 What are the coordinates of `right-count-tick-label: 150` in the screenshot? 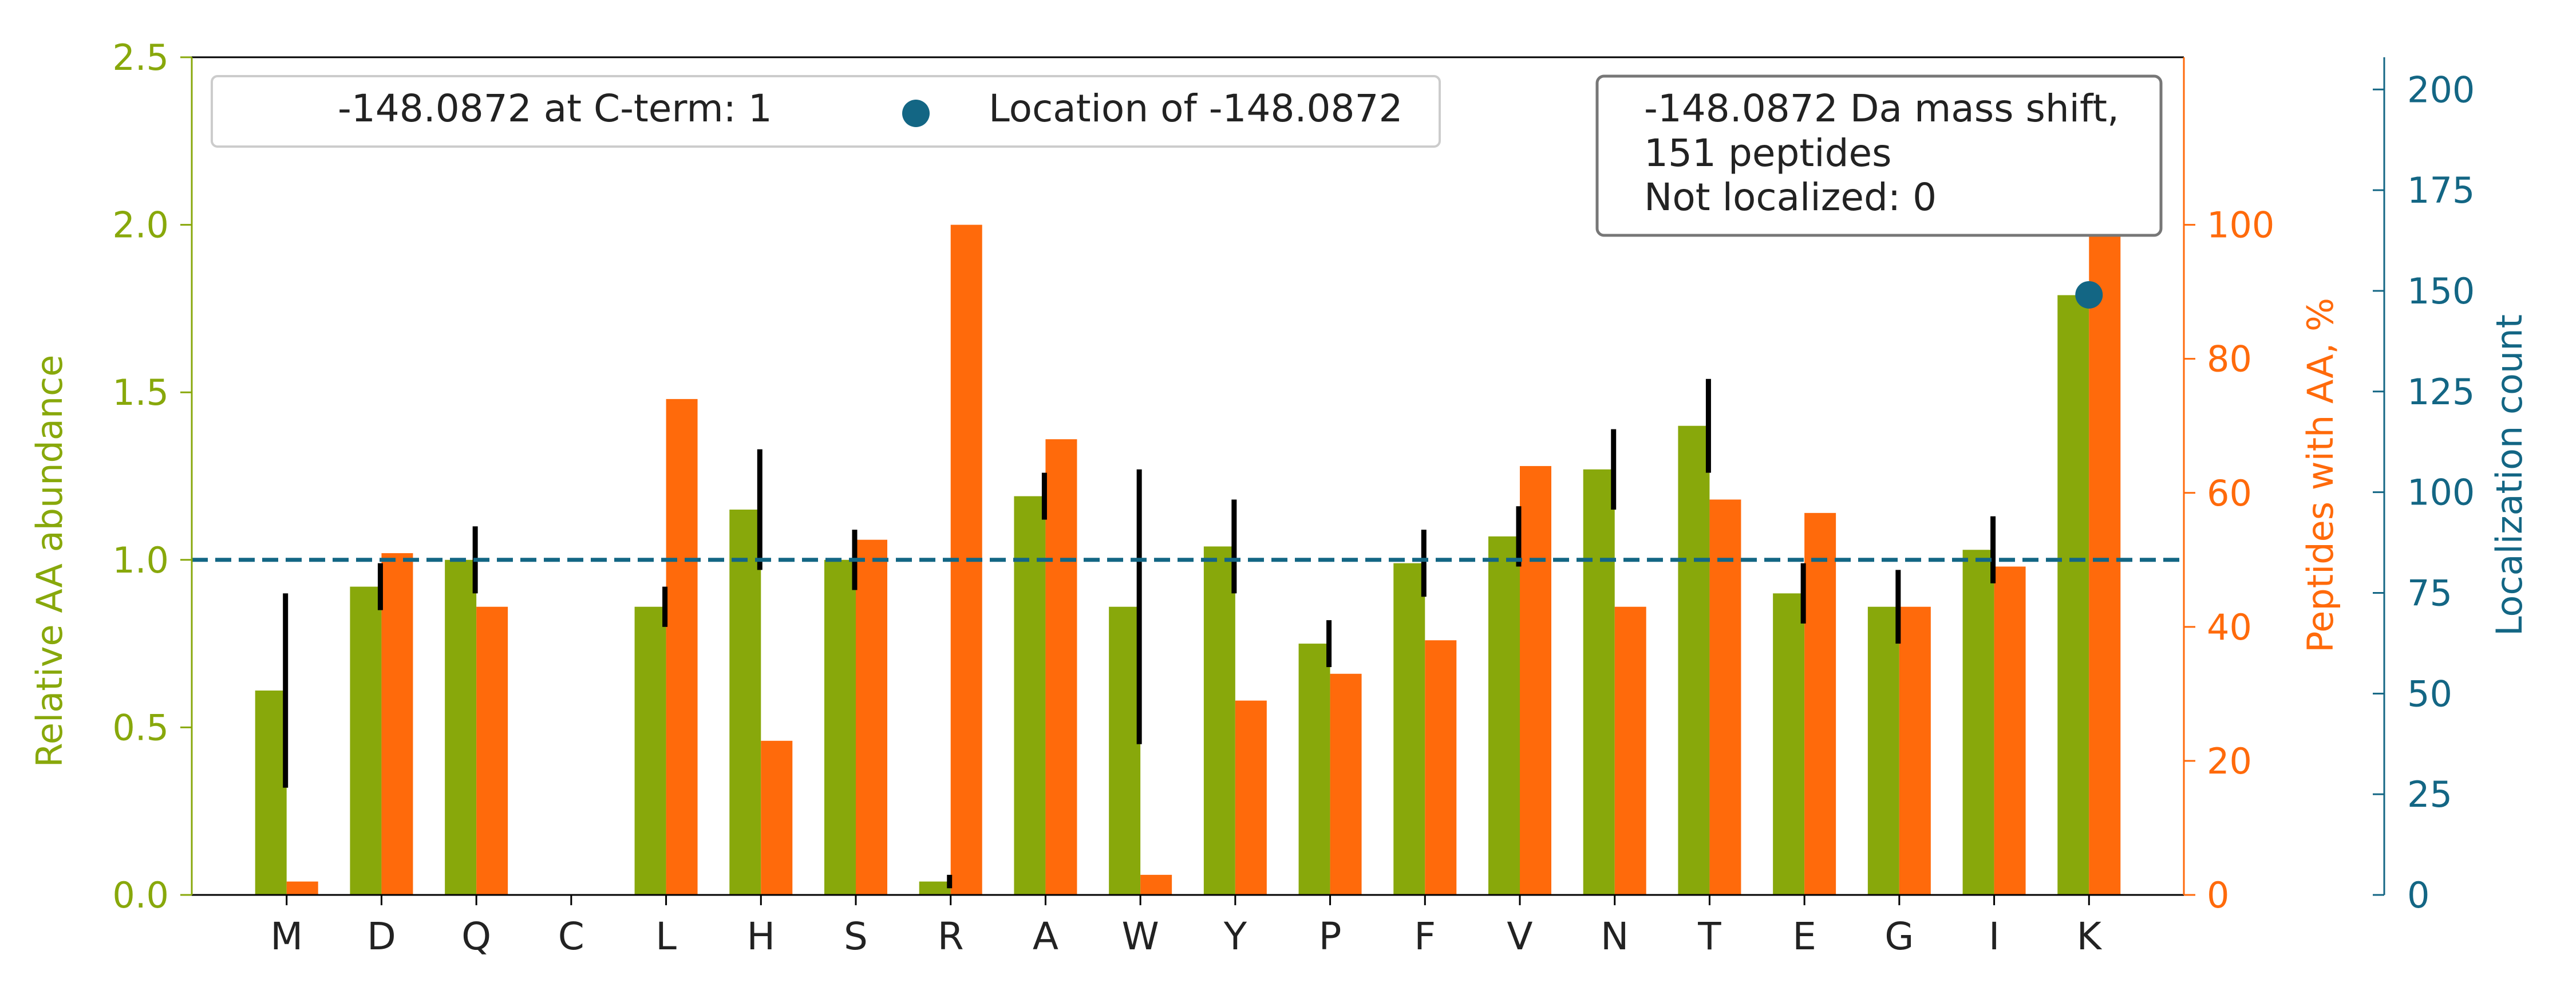 It's located at (2441, 291).